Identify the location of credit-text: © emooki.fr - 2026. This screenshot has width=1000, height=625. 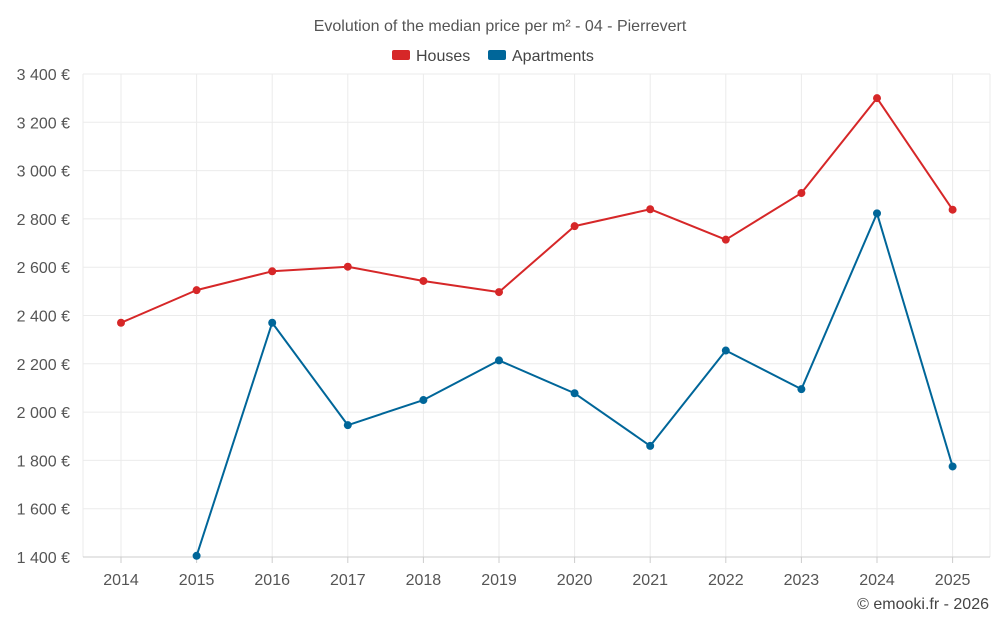
(923, 604).